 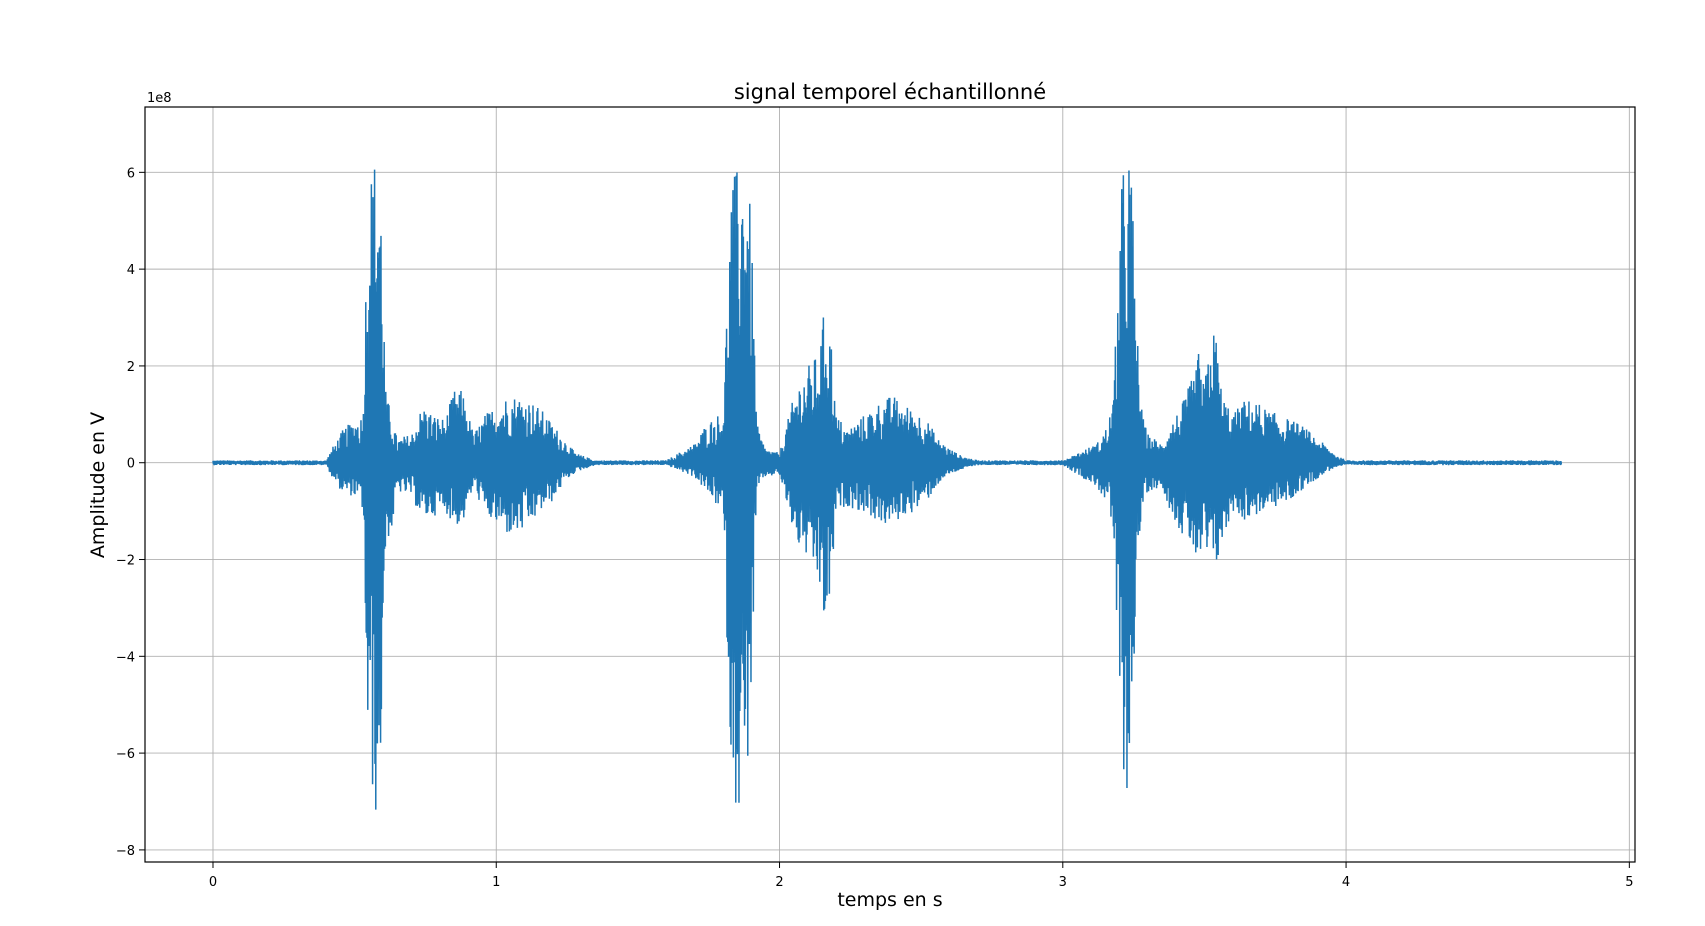 I want to click on y-tick-label: 0, so click(x=131, y=464).